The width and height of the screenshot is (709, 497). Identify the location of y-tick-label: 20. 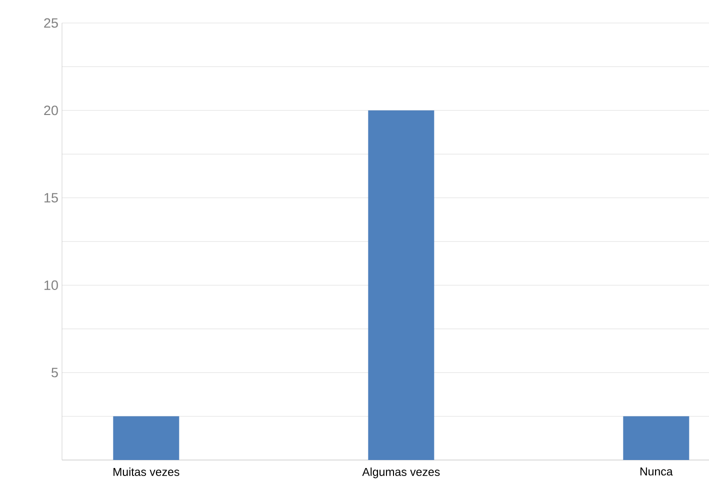
(51, 111).